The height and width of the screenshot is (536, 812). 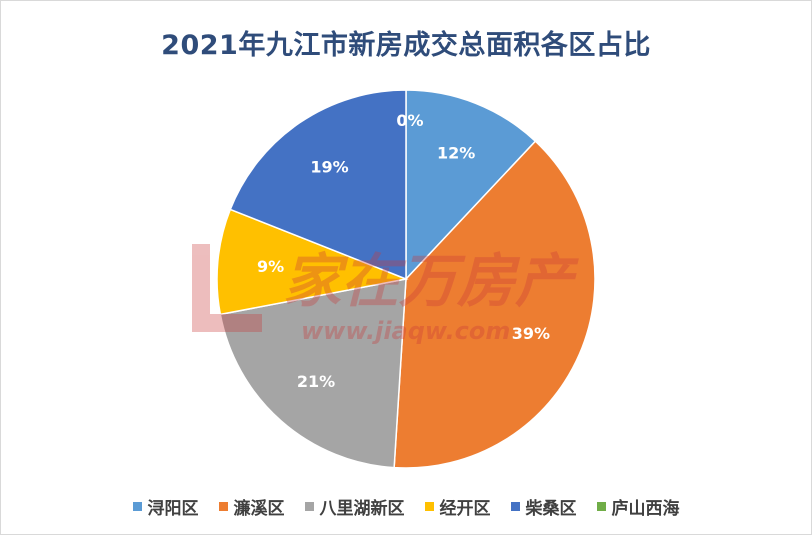 What do you see at coordinates (173, 509) in the screenshot?
I see `legend-label: 浔阳区` at bounding box center [173, 509].